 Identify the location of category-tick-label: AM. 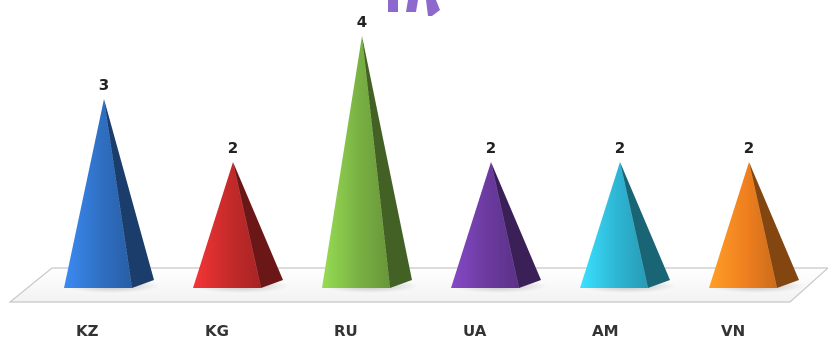
(605, 331).